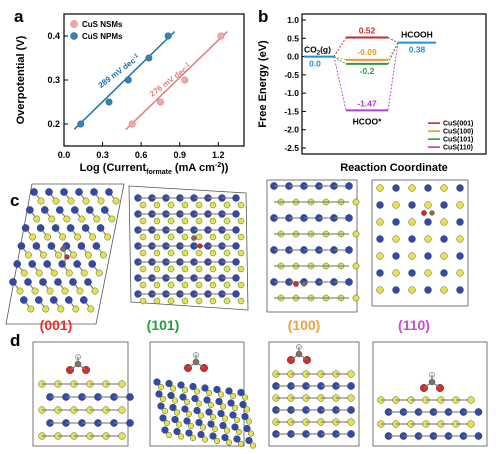  What do you see at coordinates (74, 36) in the screenshot?
I see `legend-marker` at bounding box center [74, 36].